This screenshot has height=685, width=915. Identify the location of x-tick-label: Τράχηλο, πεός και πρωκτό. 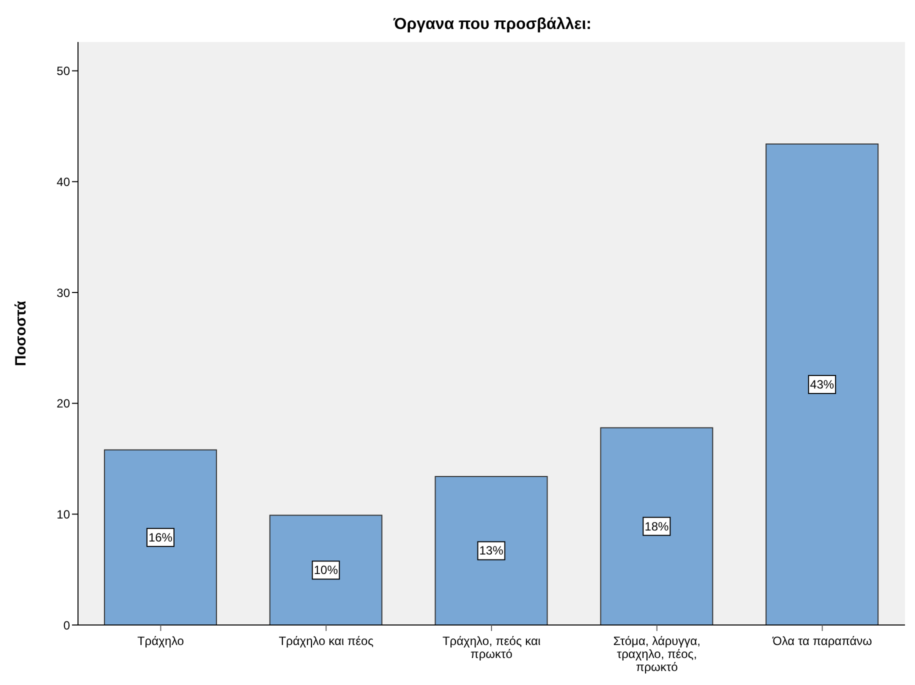
(491, 647).